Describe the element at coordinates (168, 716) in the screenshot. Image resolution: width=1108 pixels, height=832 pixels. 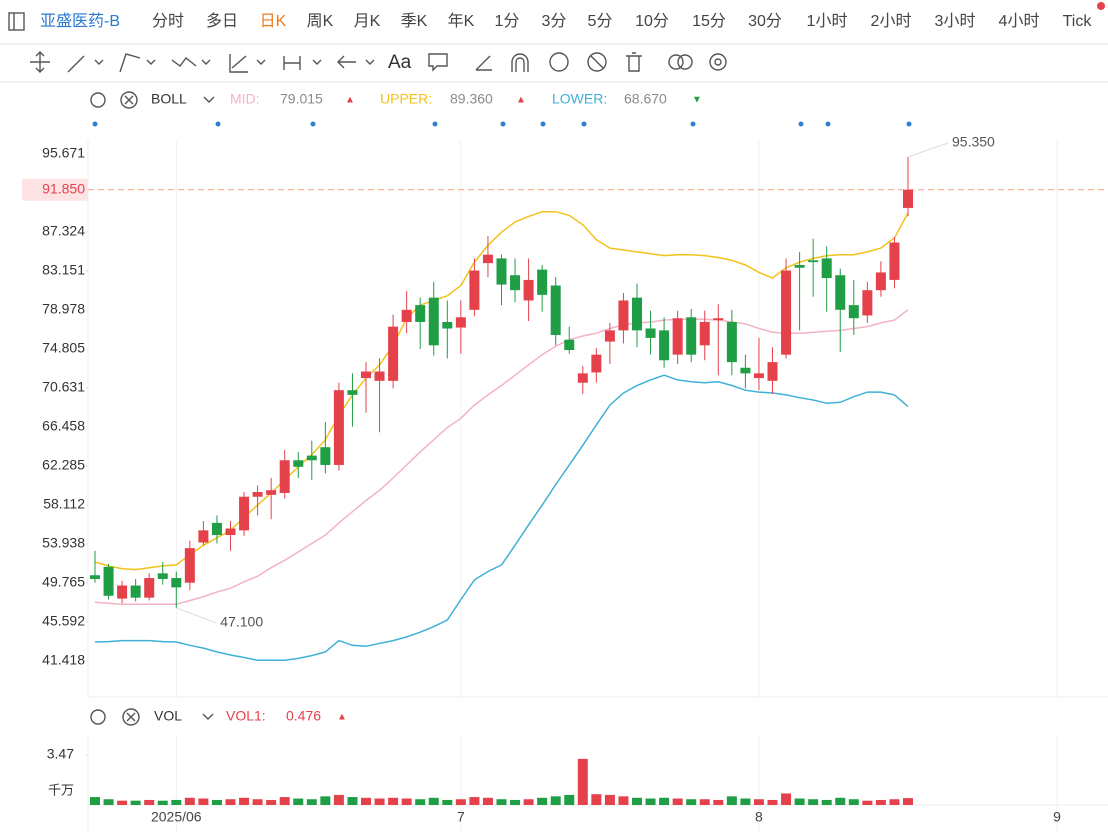
I see `indicator-name: VOL` at that location.